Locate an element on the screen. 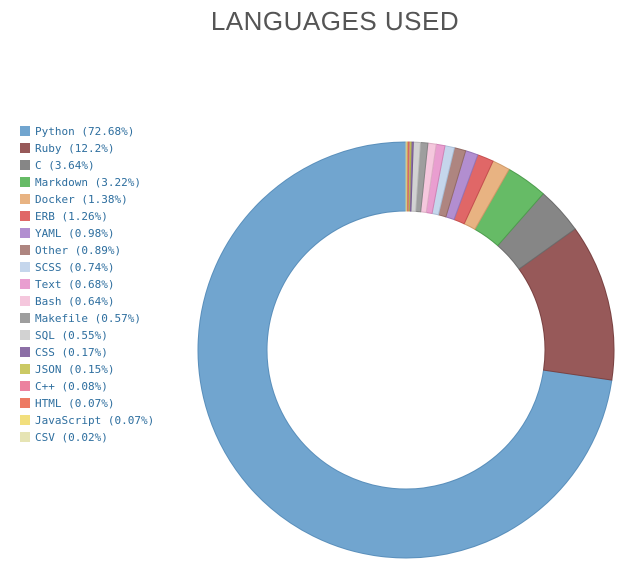 The image size is (628, 573). legend-item-erb: ERB (1.26%) is located at coordinates (64, 216).